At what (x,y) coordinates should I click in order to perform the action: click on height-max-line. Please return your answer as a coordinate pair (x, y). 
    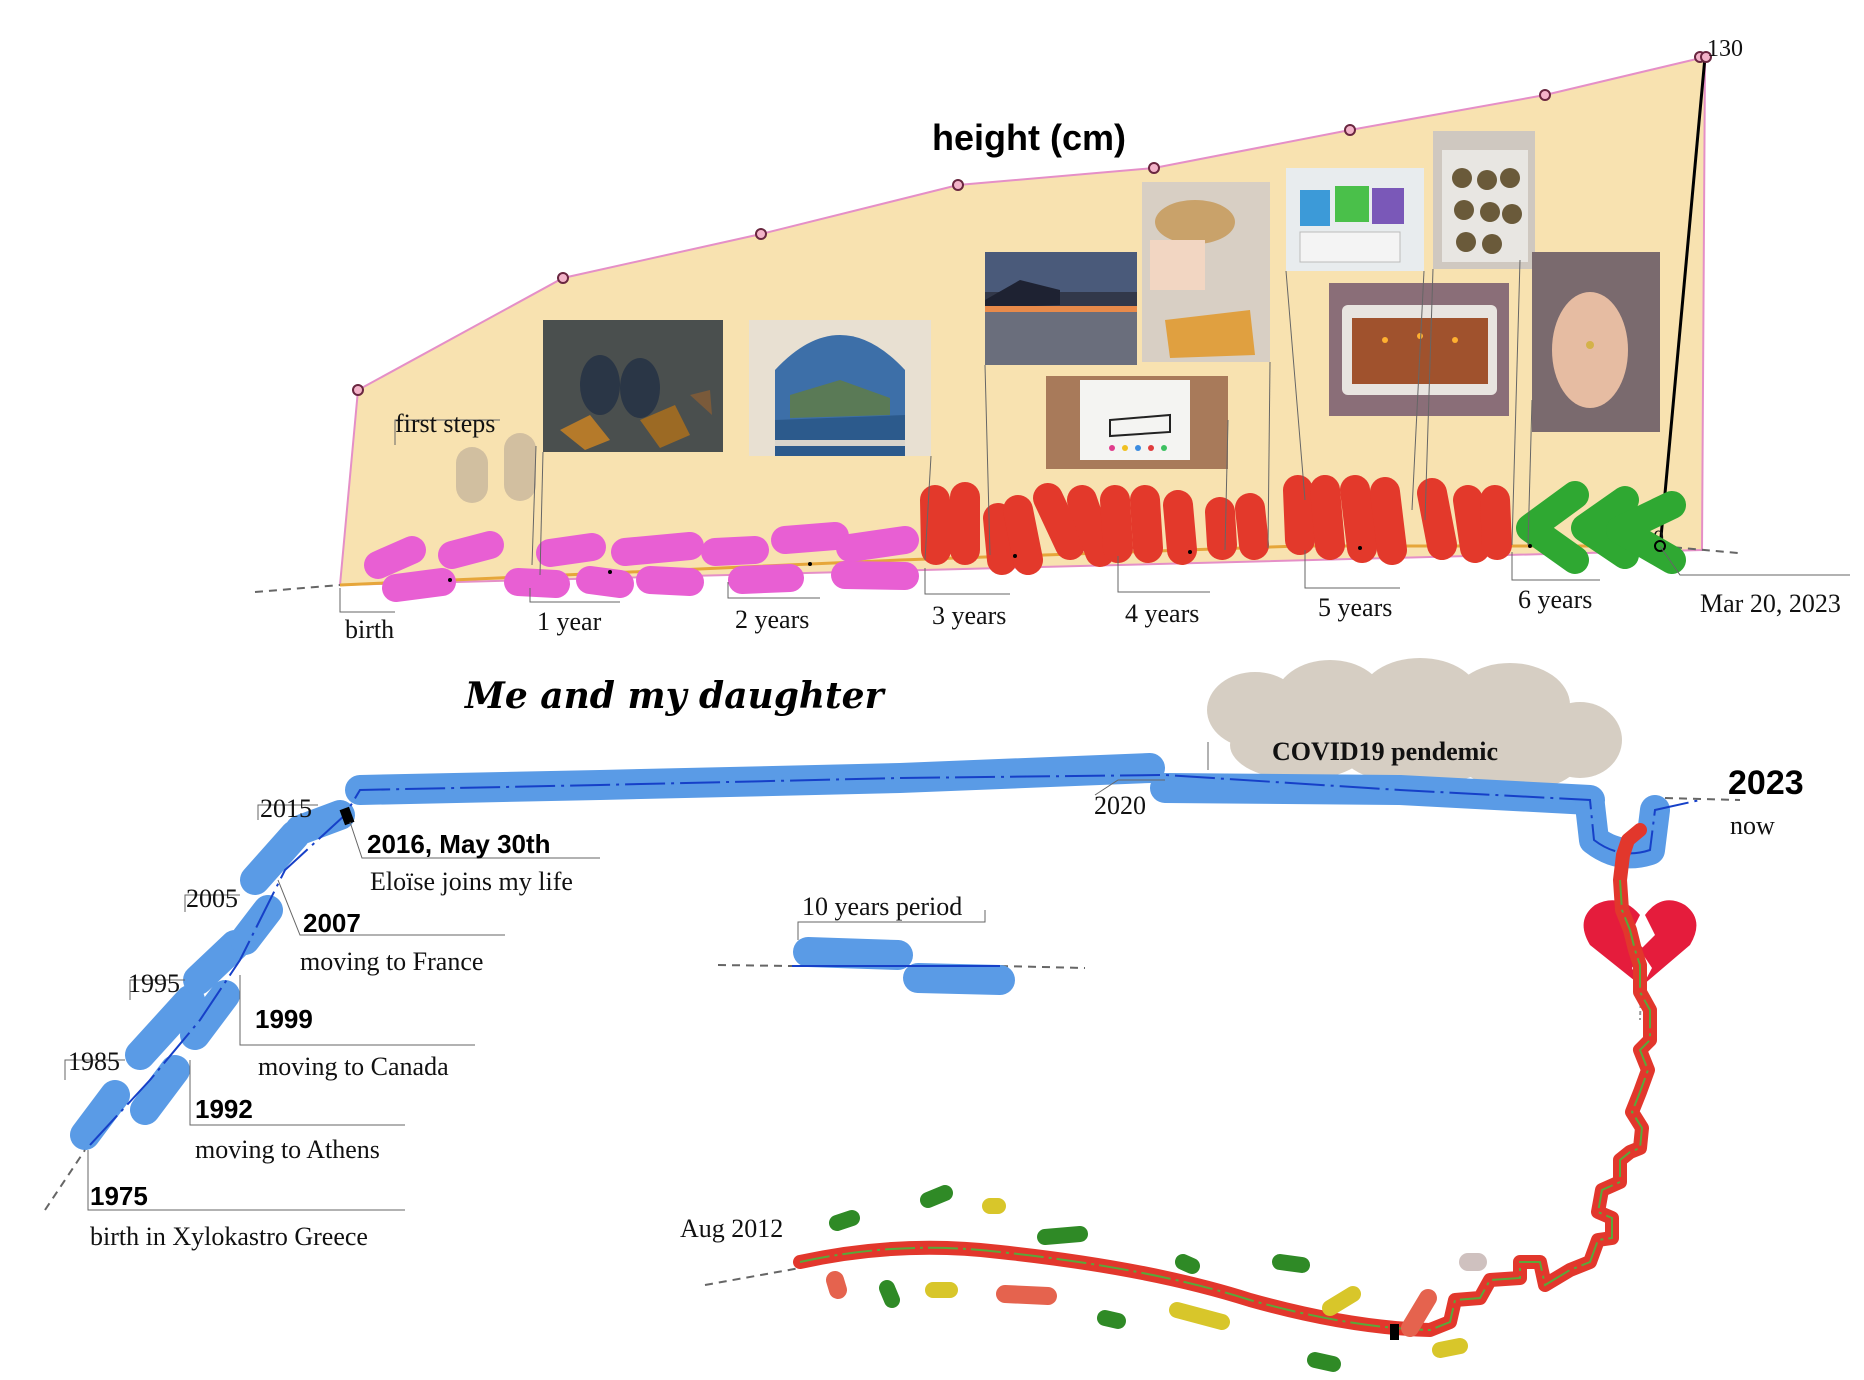
    Looking at the image, I should click on (1682, 302).